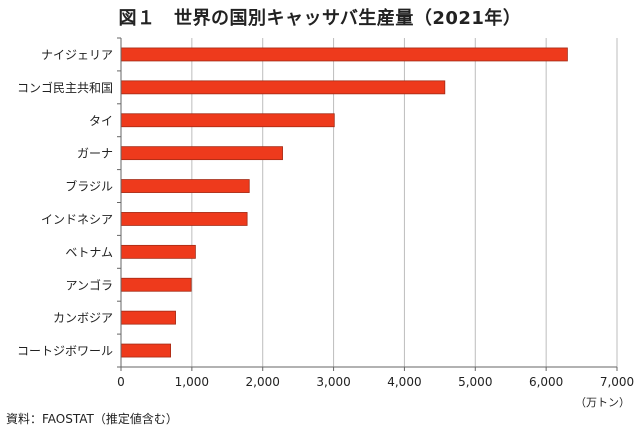  What do you see at coordinates (65, 351) in the screenshot?
I see `y-tick-label: コートジボワール` at bounding box center [65, 351].